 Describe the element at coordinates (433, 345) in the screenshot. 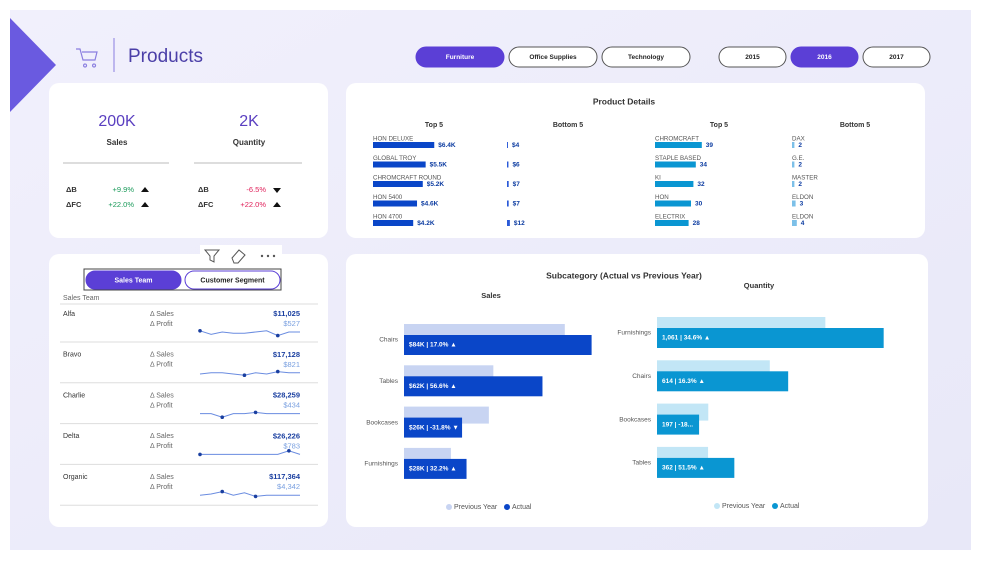

I see `bar-label: $84K | 17.0% ▲` at that location.